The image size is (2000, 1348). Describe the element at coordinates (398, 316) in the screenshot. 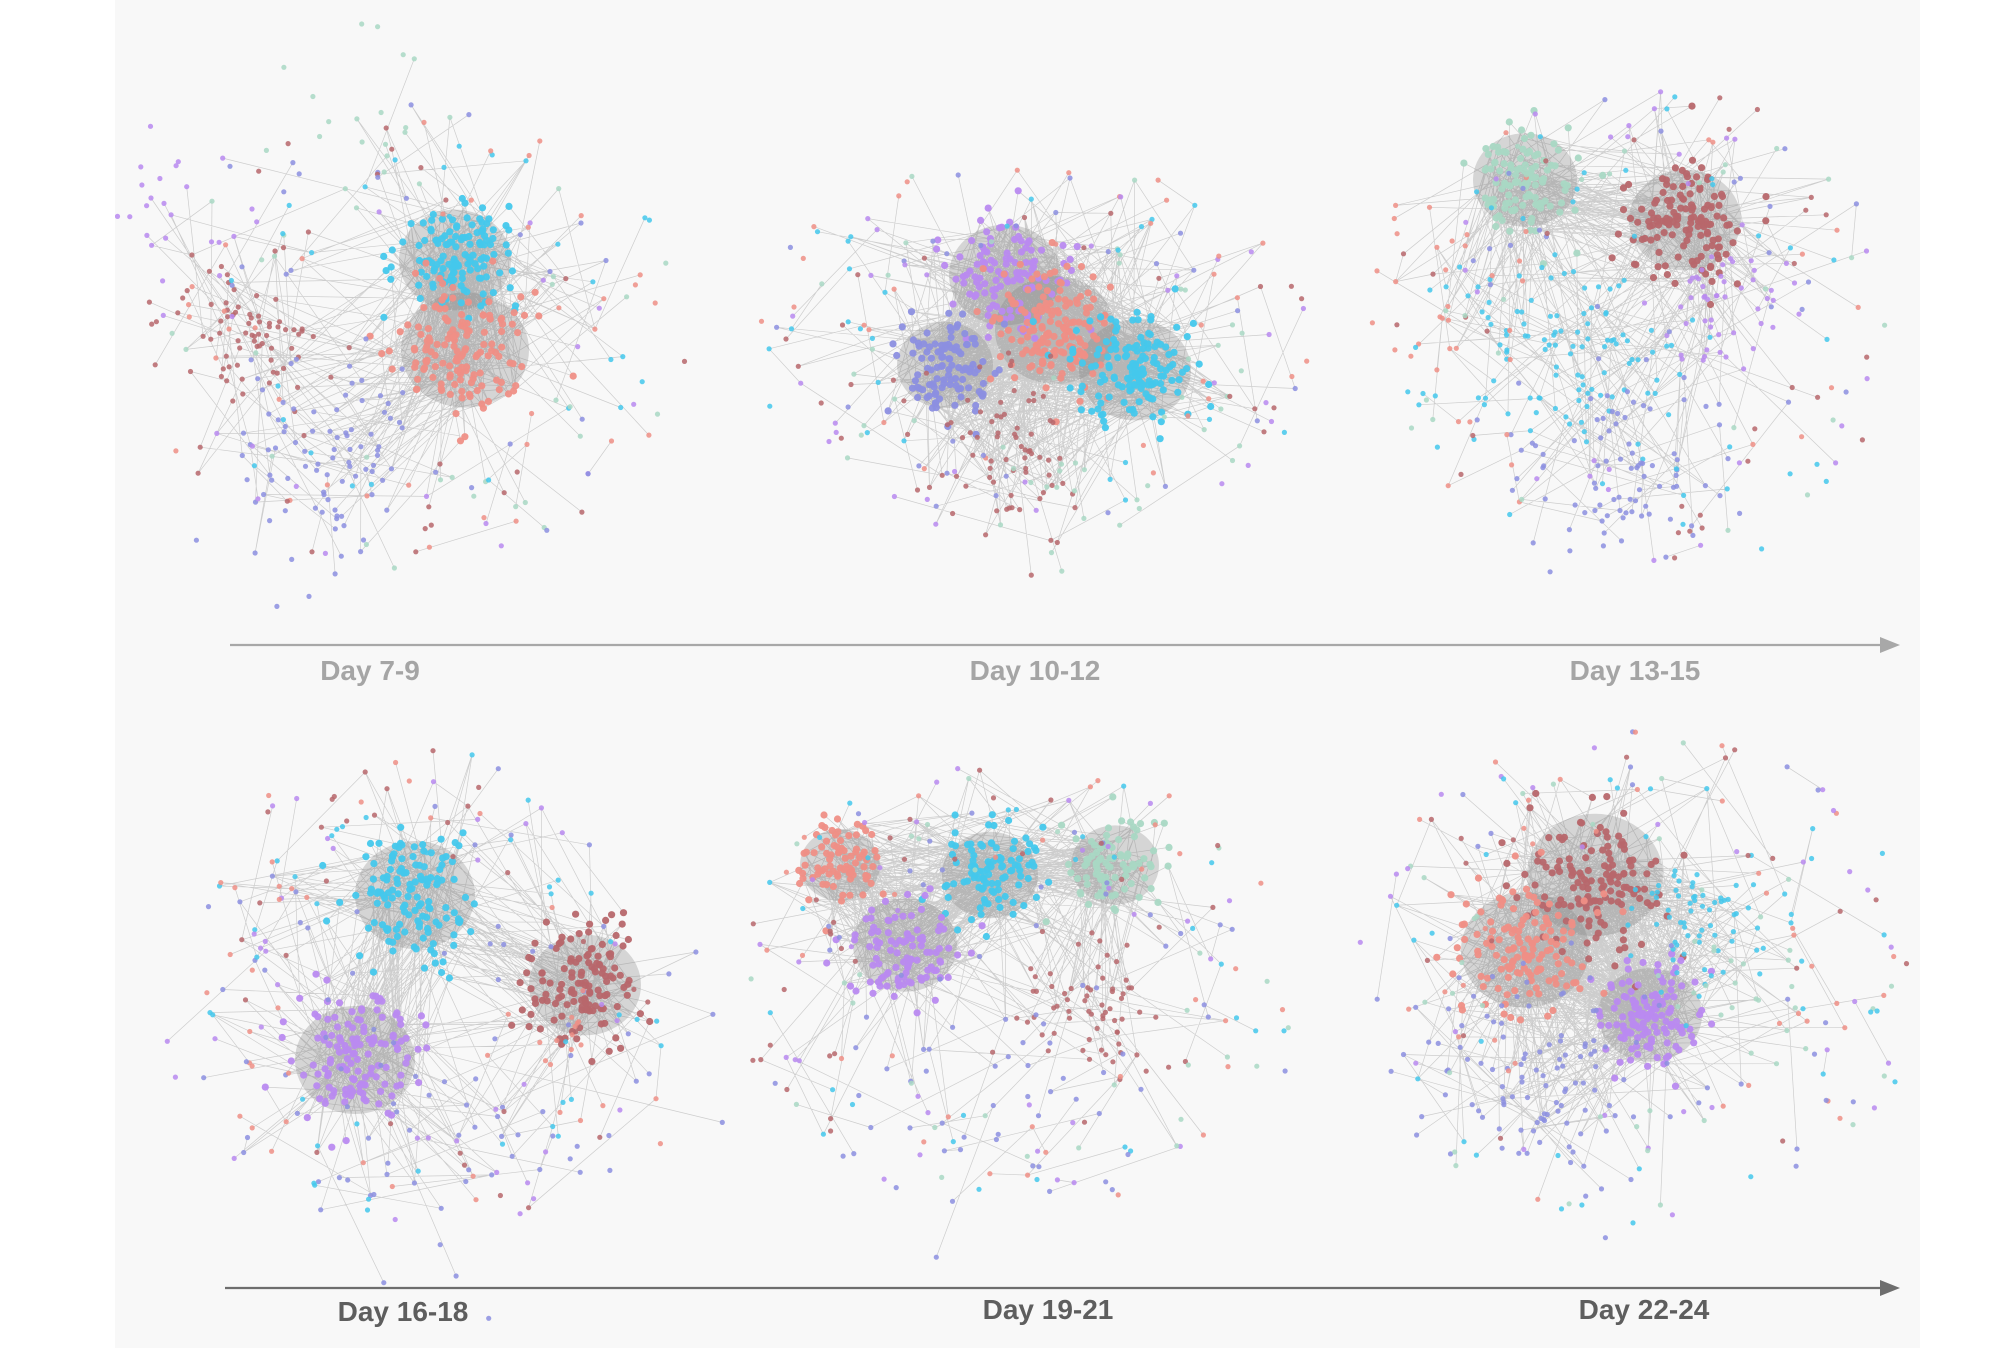

I see `network-edges` at that location.